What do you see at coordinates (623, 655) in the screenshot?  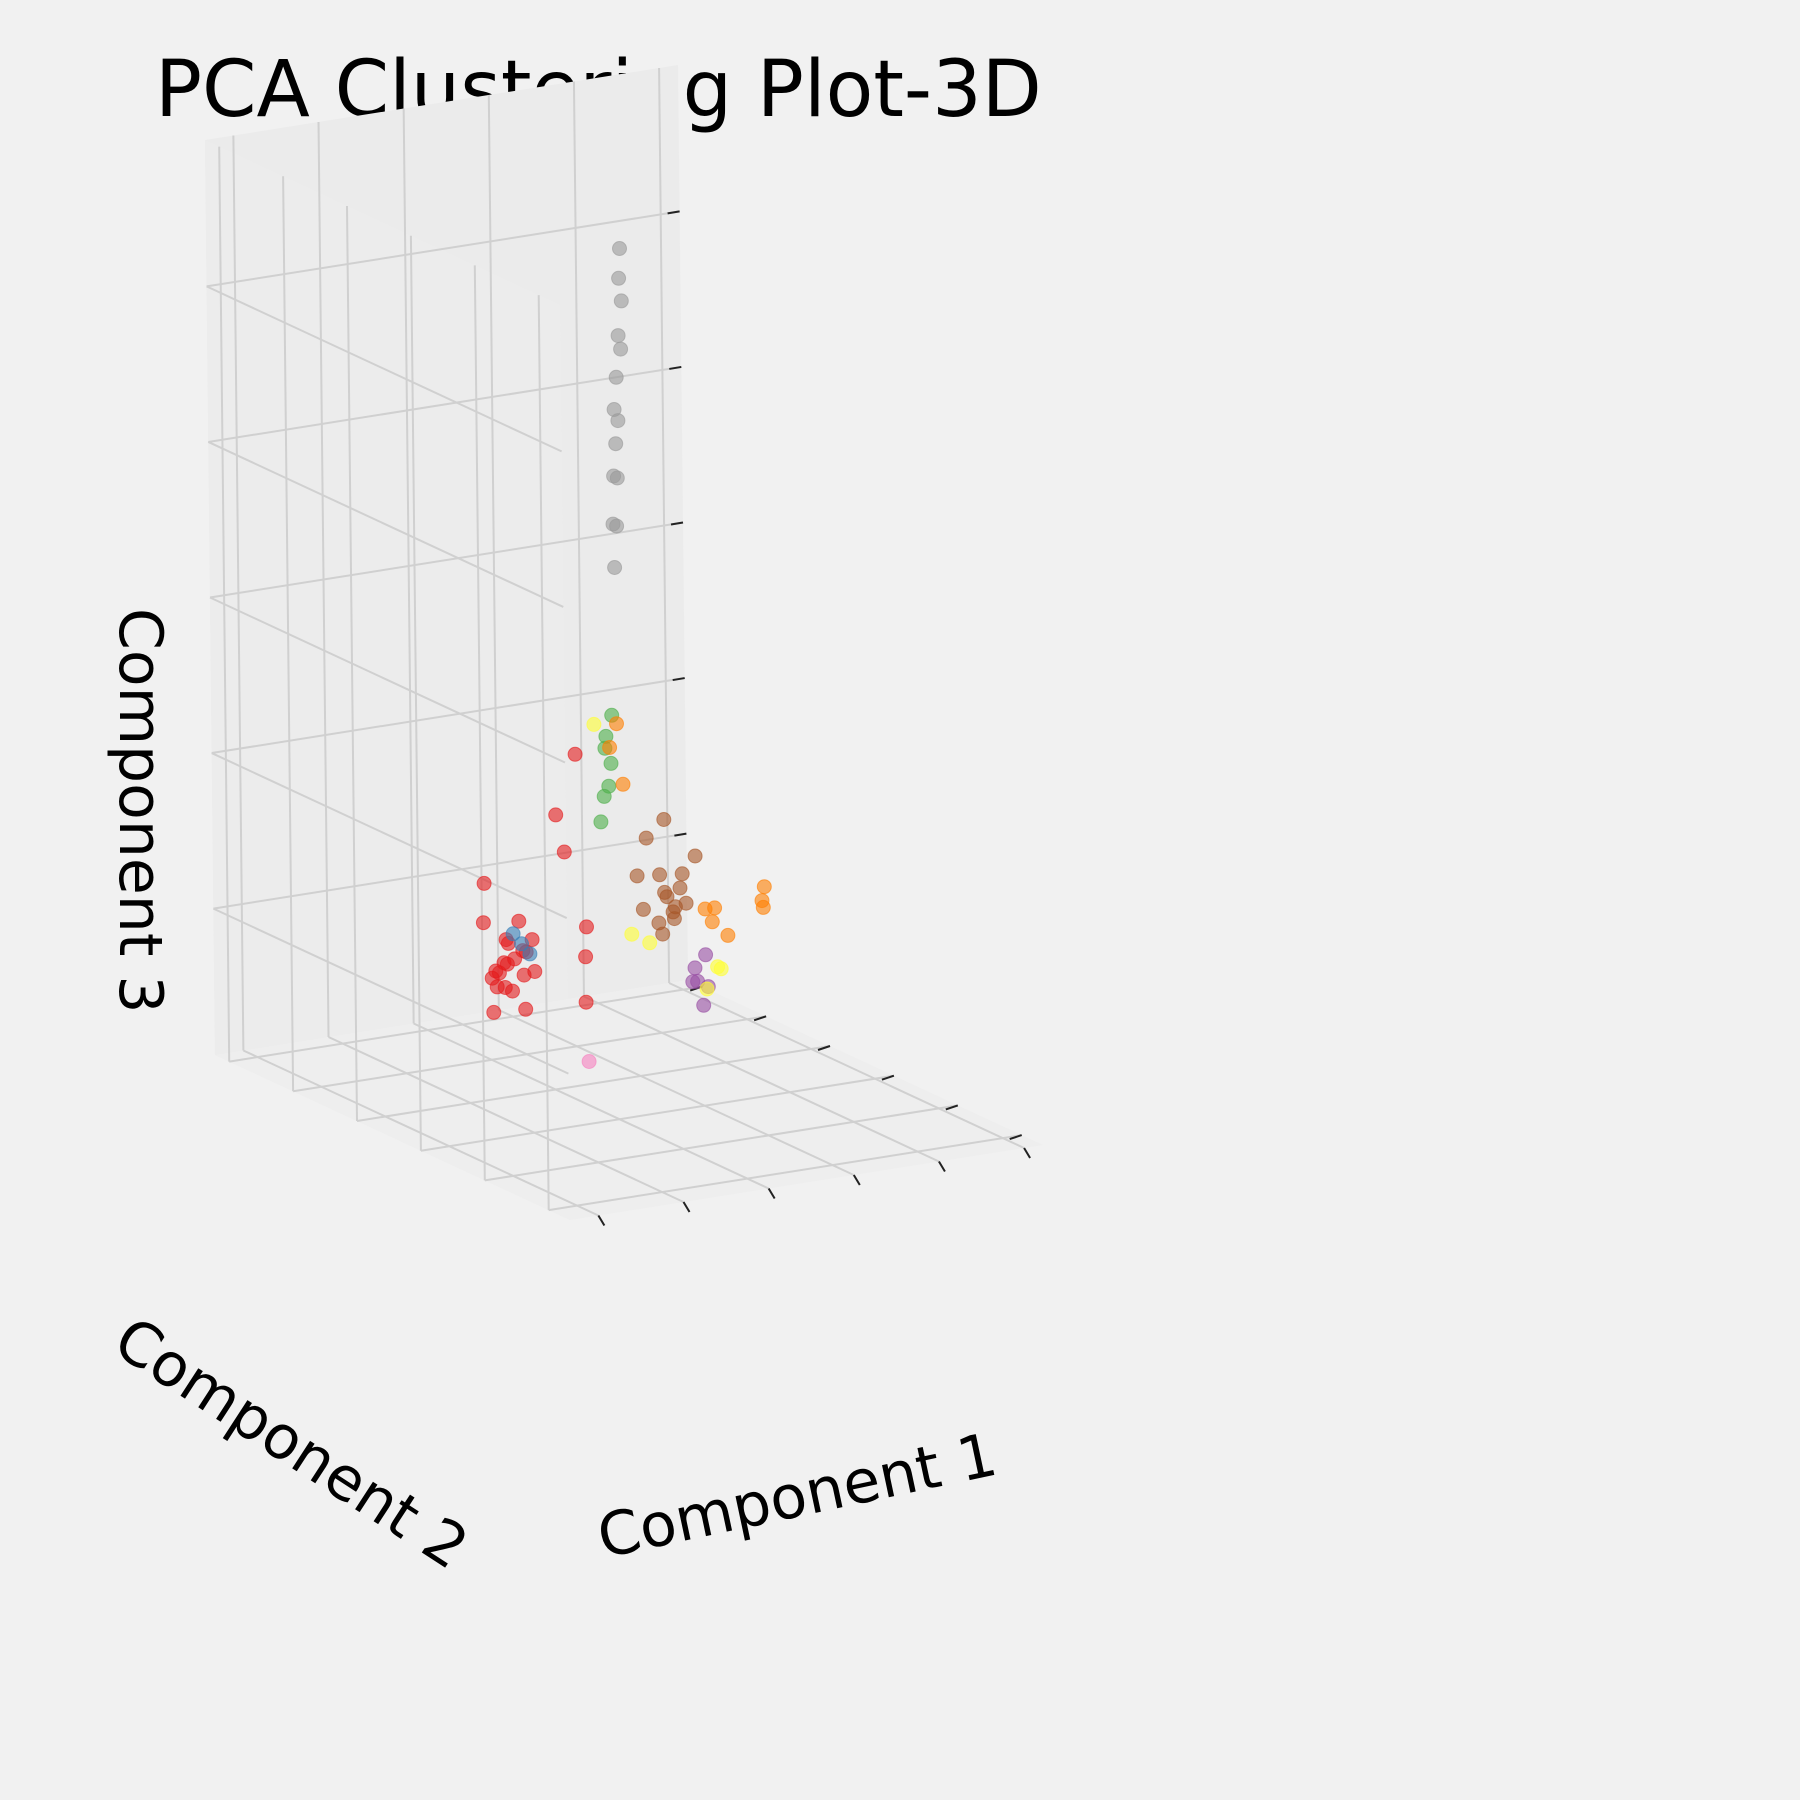 I see `data-points` at bounding box center [623, 655].